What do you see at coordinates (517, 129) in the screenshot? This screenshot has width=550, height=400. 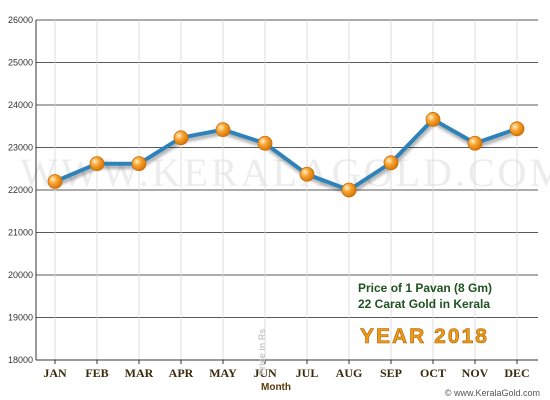 I see `data-point-dec` at bounding box center [517, 129].